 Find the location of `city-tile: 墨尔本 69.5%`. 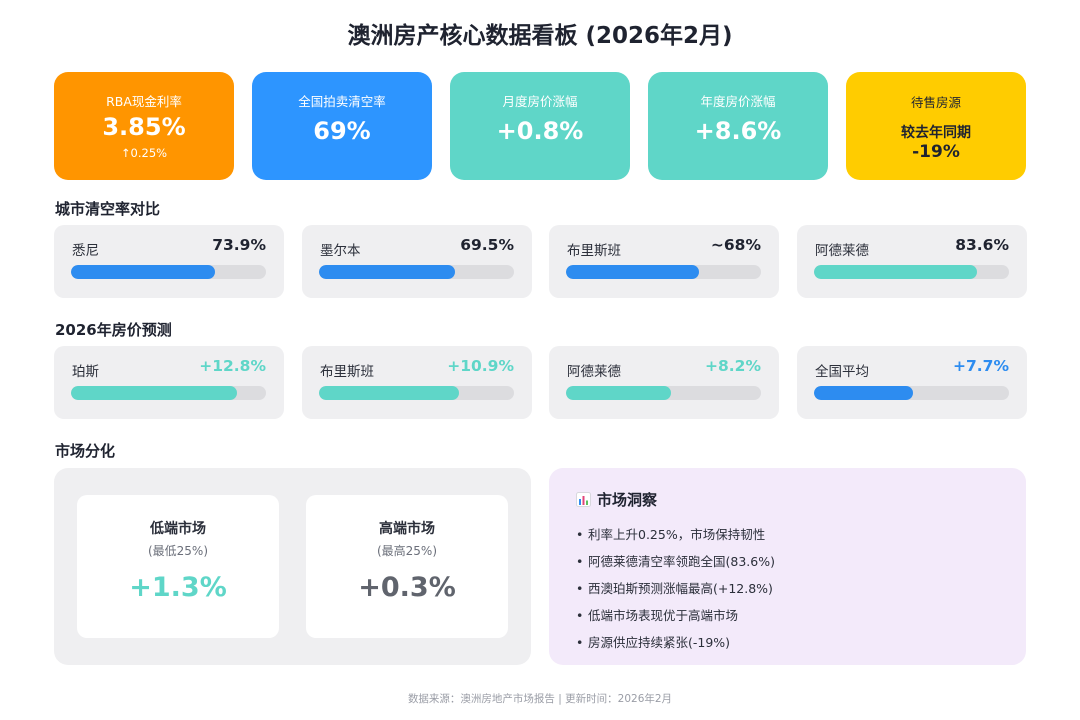

city-tile: 墨尔本 69.5% is located at coordinates (417, 261).